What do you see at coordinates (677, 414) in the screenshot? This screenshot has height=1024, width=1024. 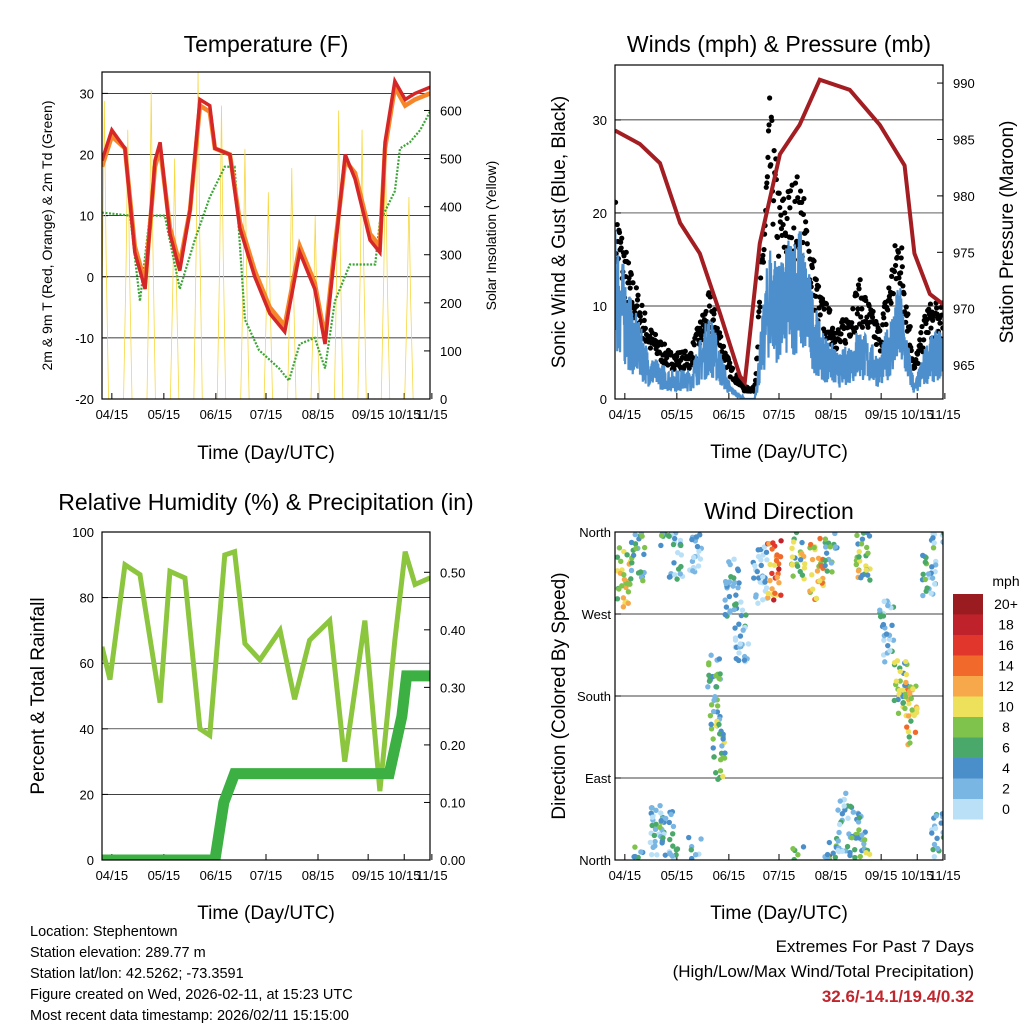 I see `x-tick-label: 05/15` at bounding box center [677, 414].